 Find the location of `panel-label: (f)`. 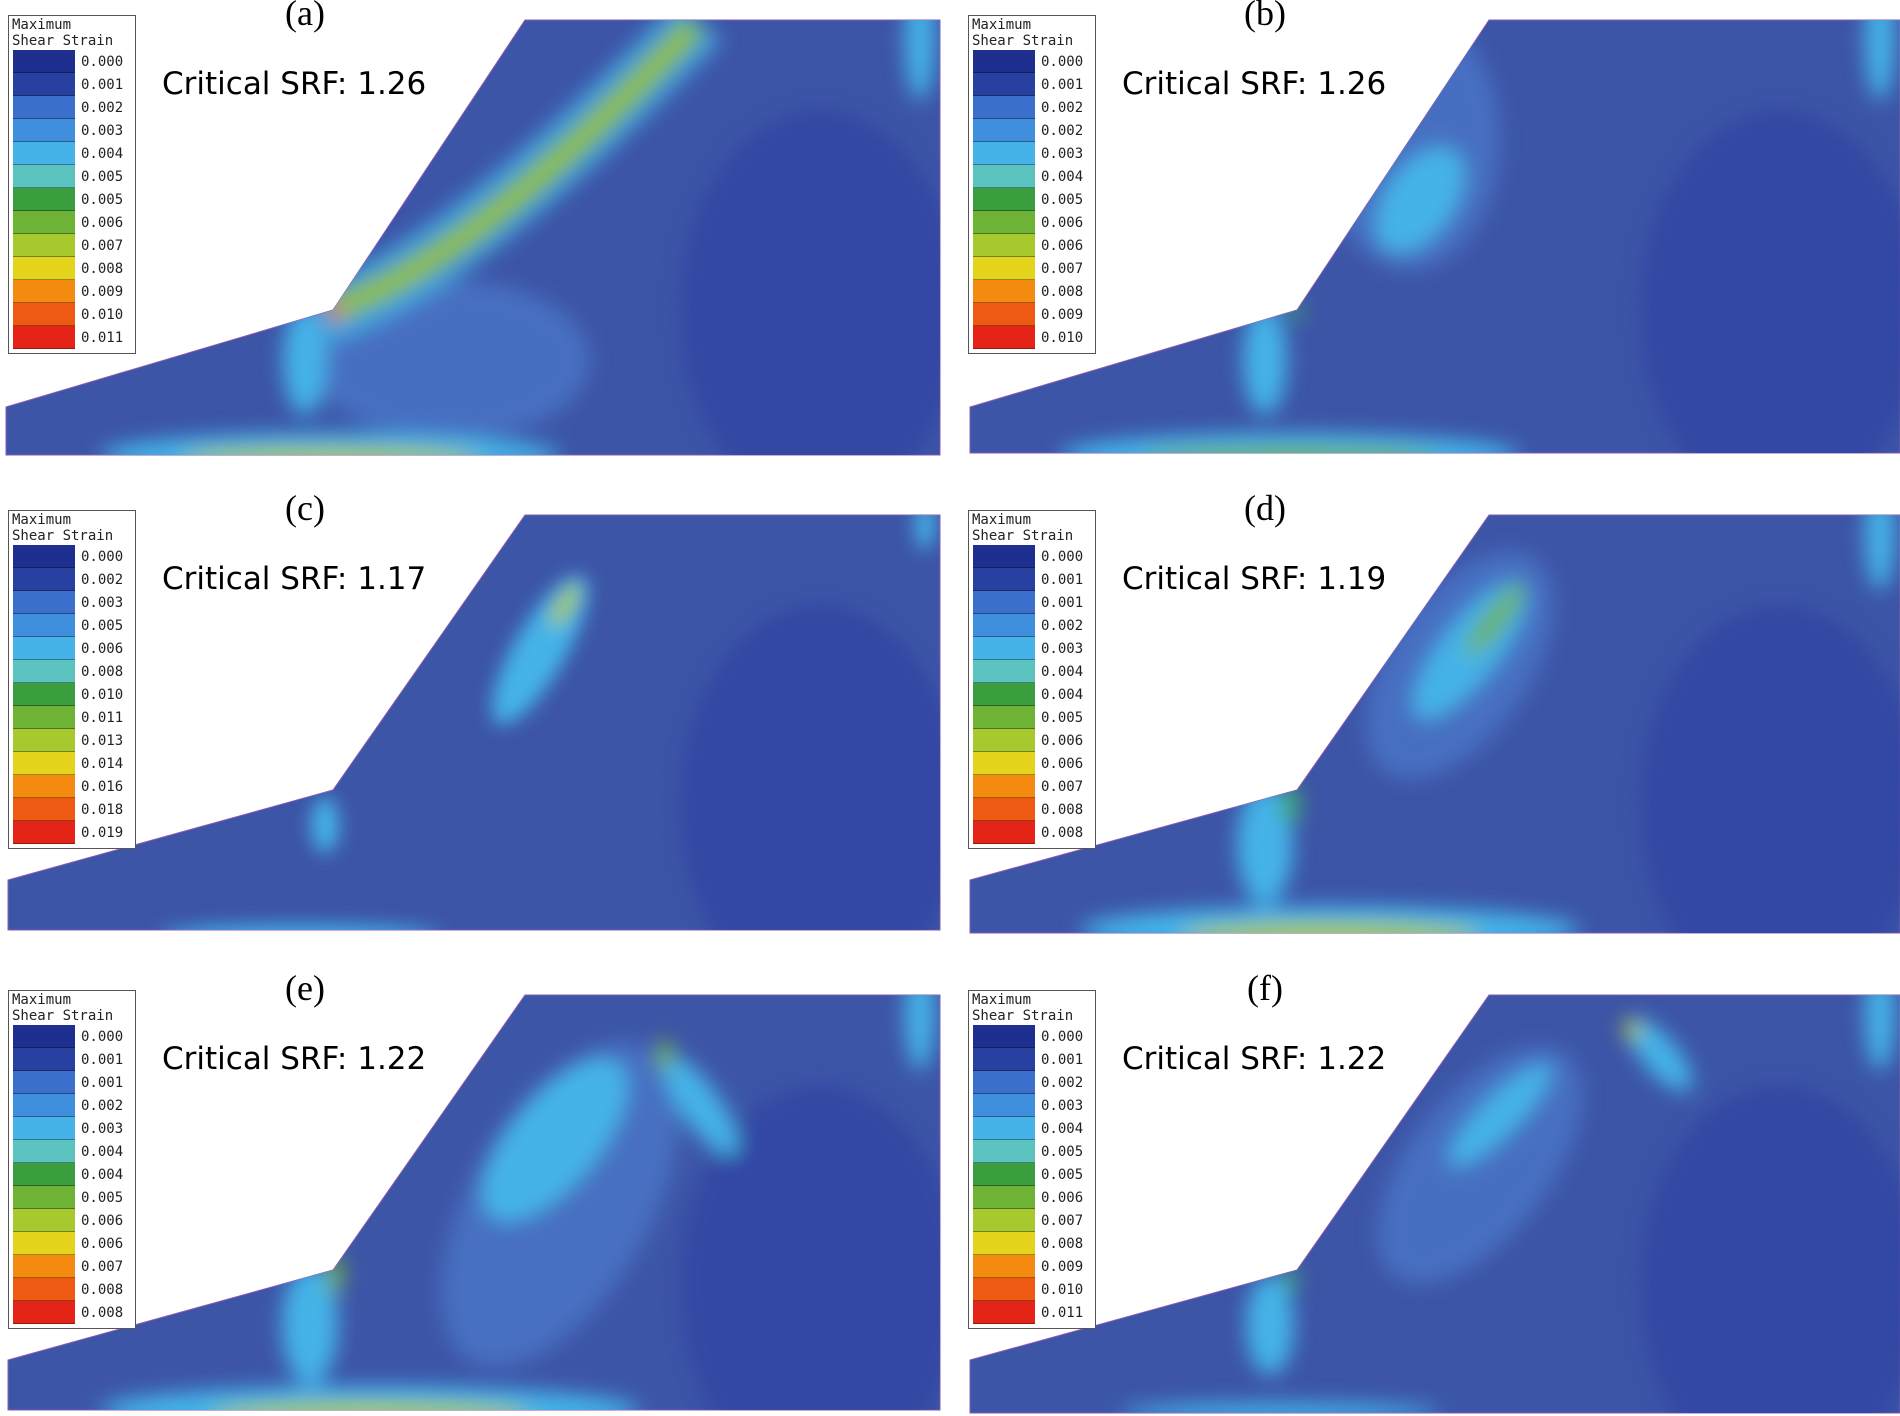

panel-label: (f) is located at coordinates (1265, 988).